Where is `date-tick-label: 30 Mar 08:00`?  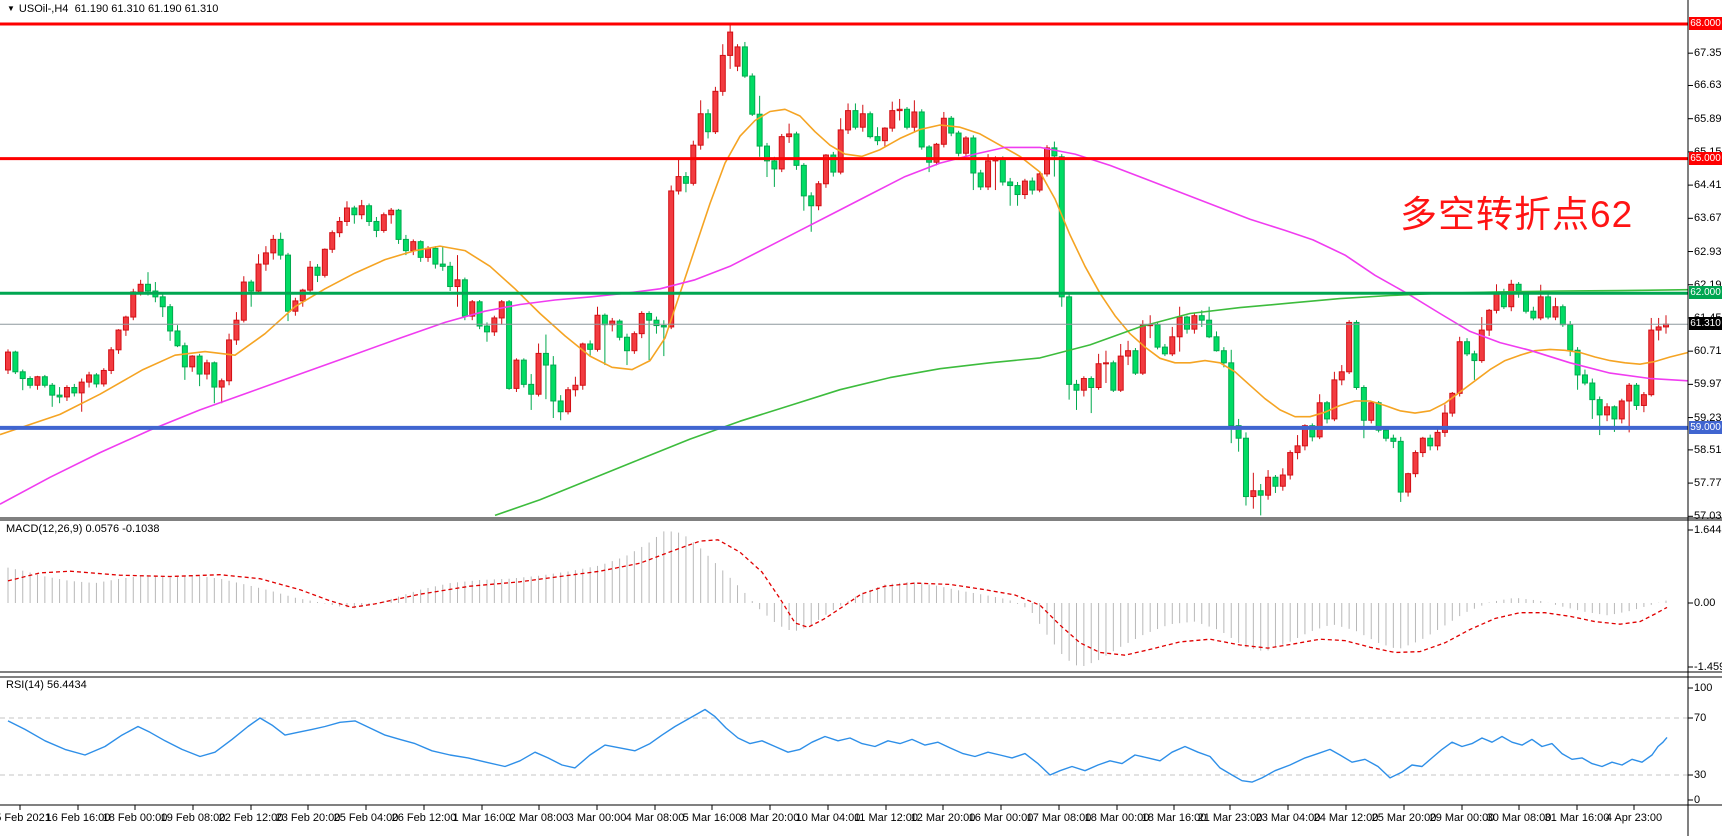
date-tick-label: 30 Mar 08:00 is located at coordinates (1519, 818).